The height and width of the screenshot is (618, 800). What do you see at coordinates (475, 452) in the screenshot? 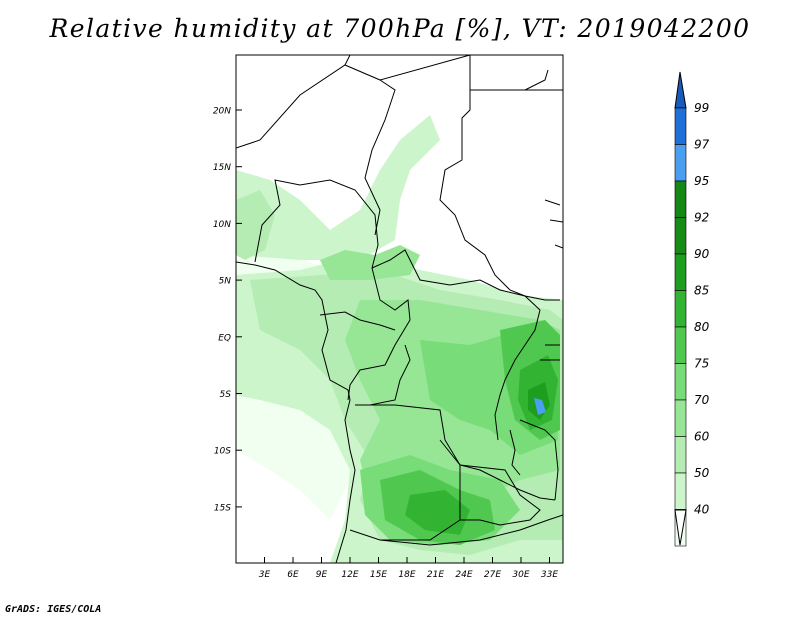
I see `border-drc-south` at bounding box center [475, 452].